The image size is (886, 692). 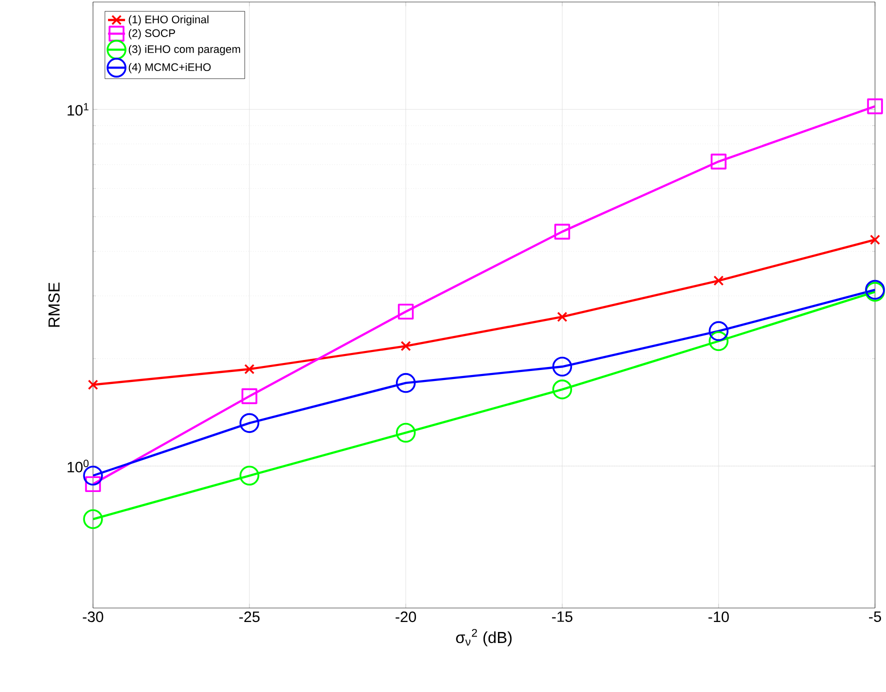 What do you see at coordinates (78, 466) in the screenshot?
I see `y-tick-label: 10$^{0}$` at bounding box center [78, 466].